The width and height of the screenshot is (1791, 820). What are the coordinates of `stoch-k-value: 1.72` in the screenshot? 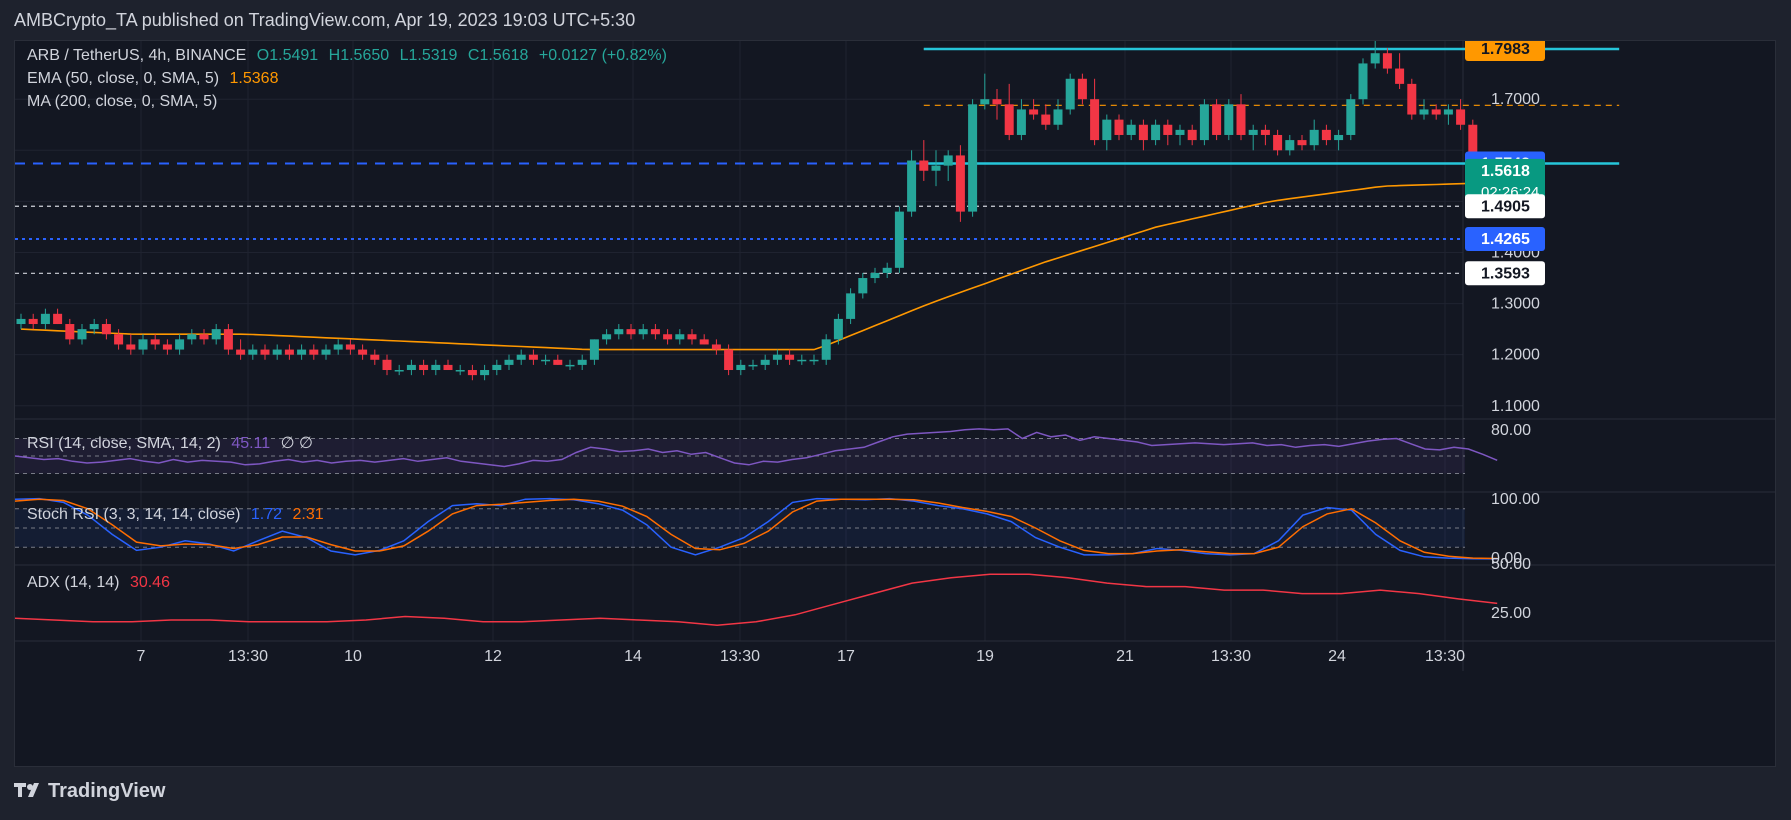 It's located at (266, 514).